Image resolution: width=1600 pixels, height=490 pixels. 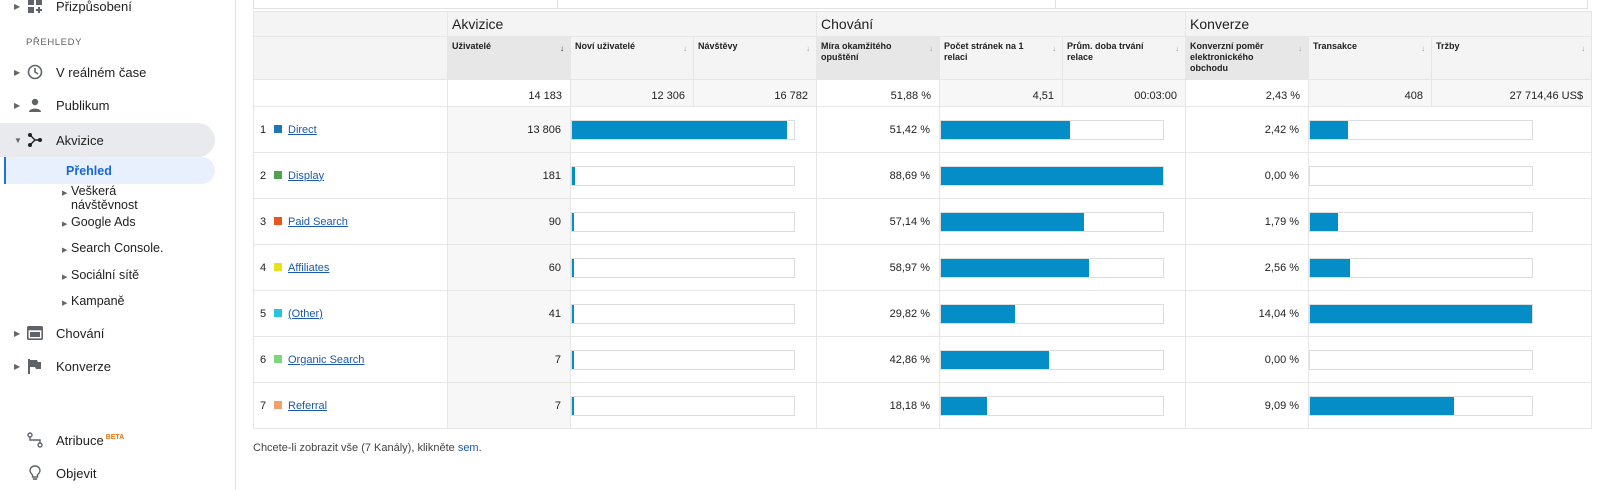 I want to click on row-rank: 6, so click(x=263, y=359).